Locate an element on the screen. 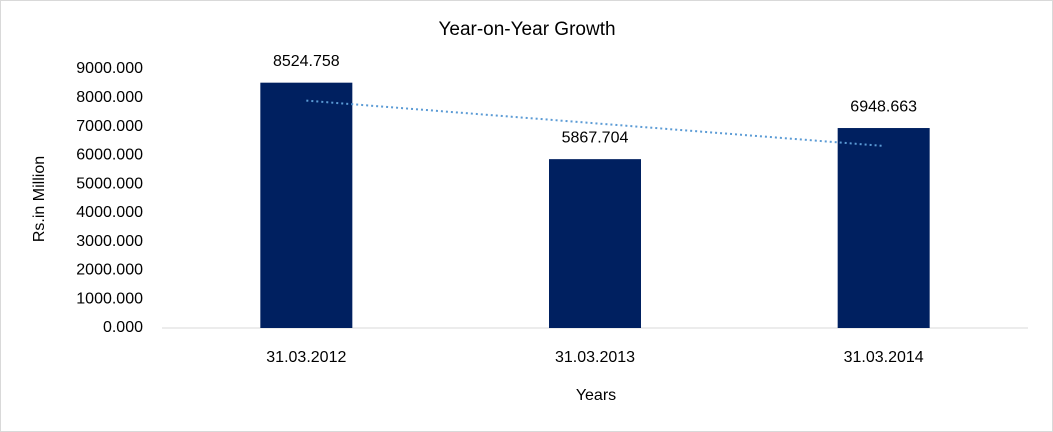 This screenshot has height=432, width=1053. x-tick-label: 31.03.2012 is located at coordinates (306, 357).